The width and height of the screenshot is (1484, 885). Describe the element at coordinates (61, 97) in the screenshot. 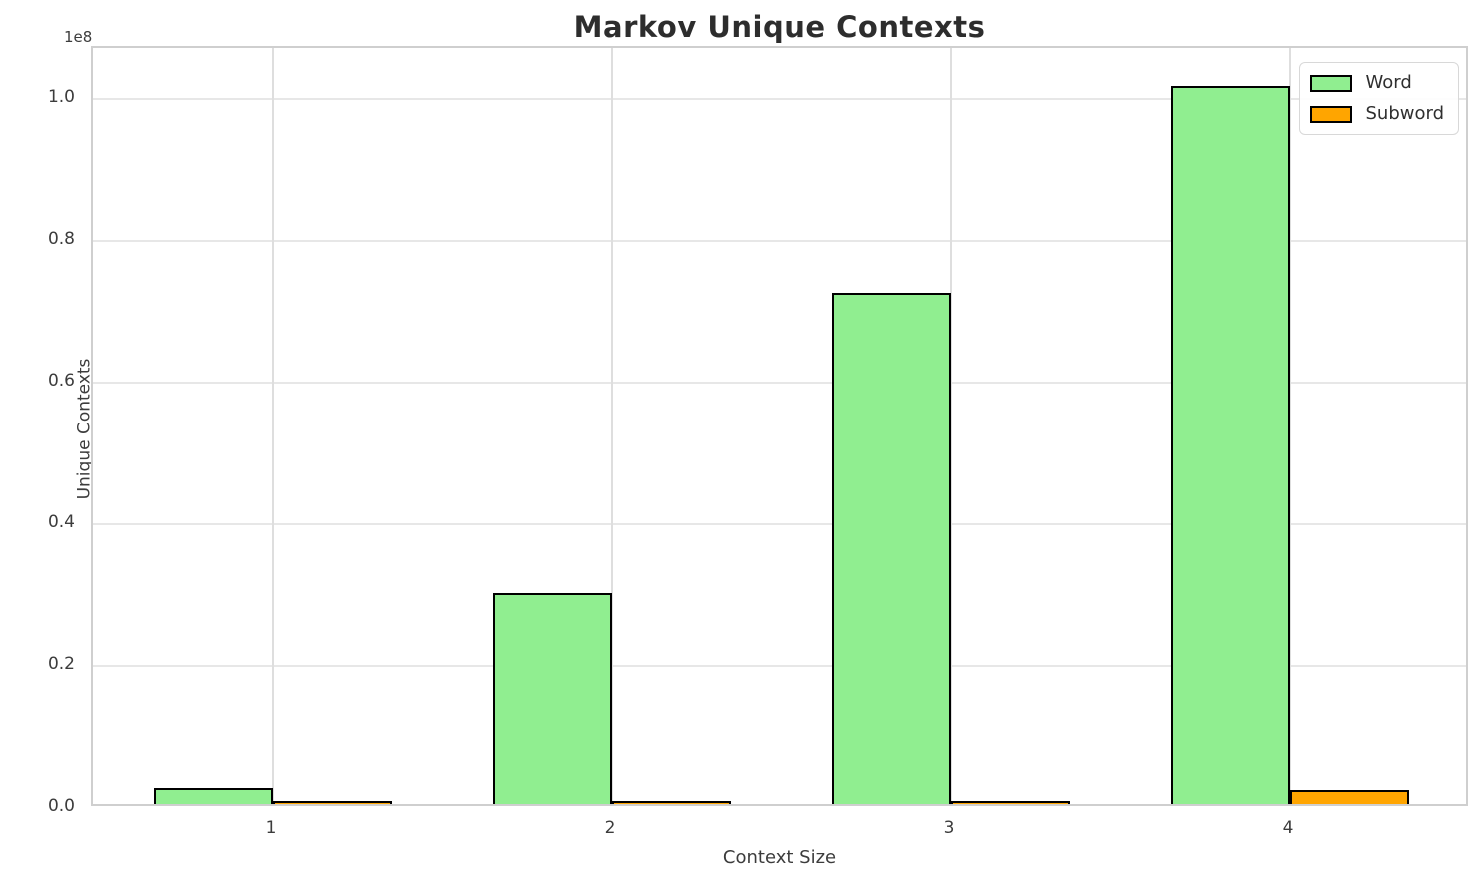

I see `y-tick-label: 1.0` at that location.